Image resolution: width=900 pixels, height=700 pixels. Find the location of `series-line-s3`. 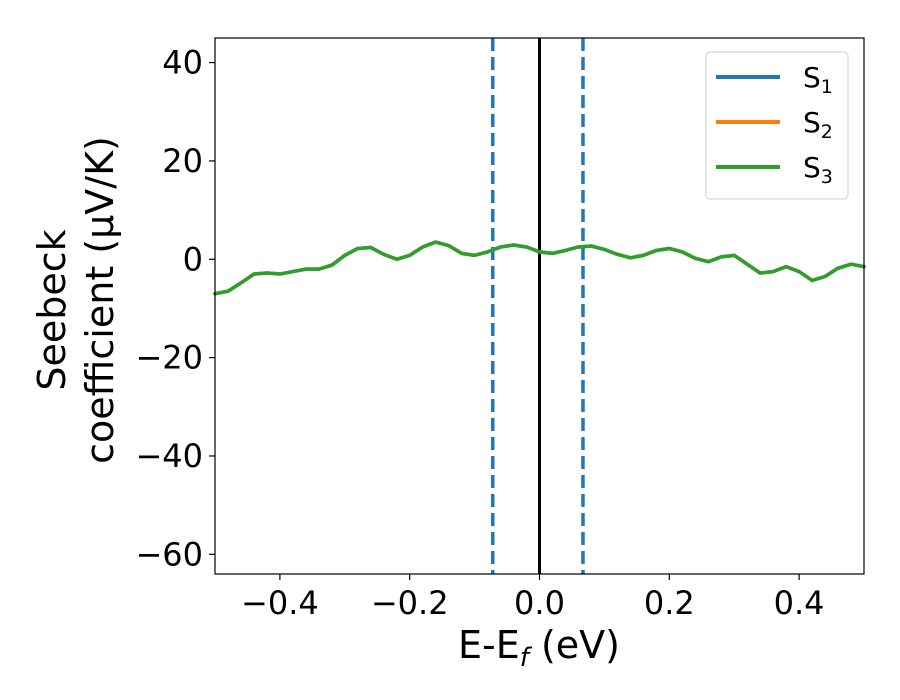

series-line-s3 is located at coordinates (539, 268).